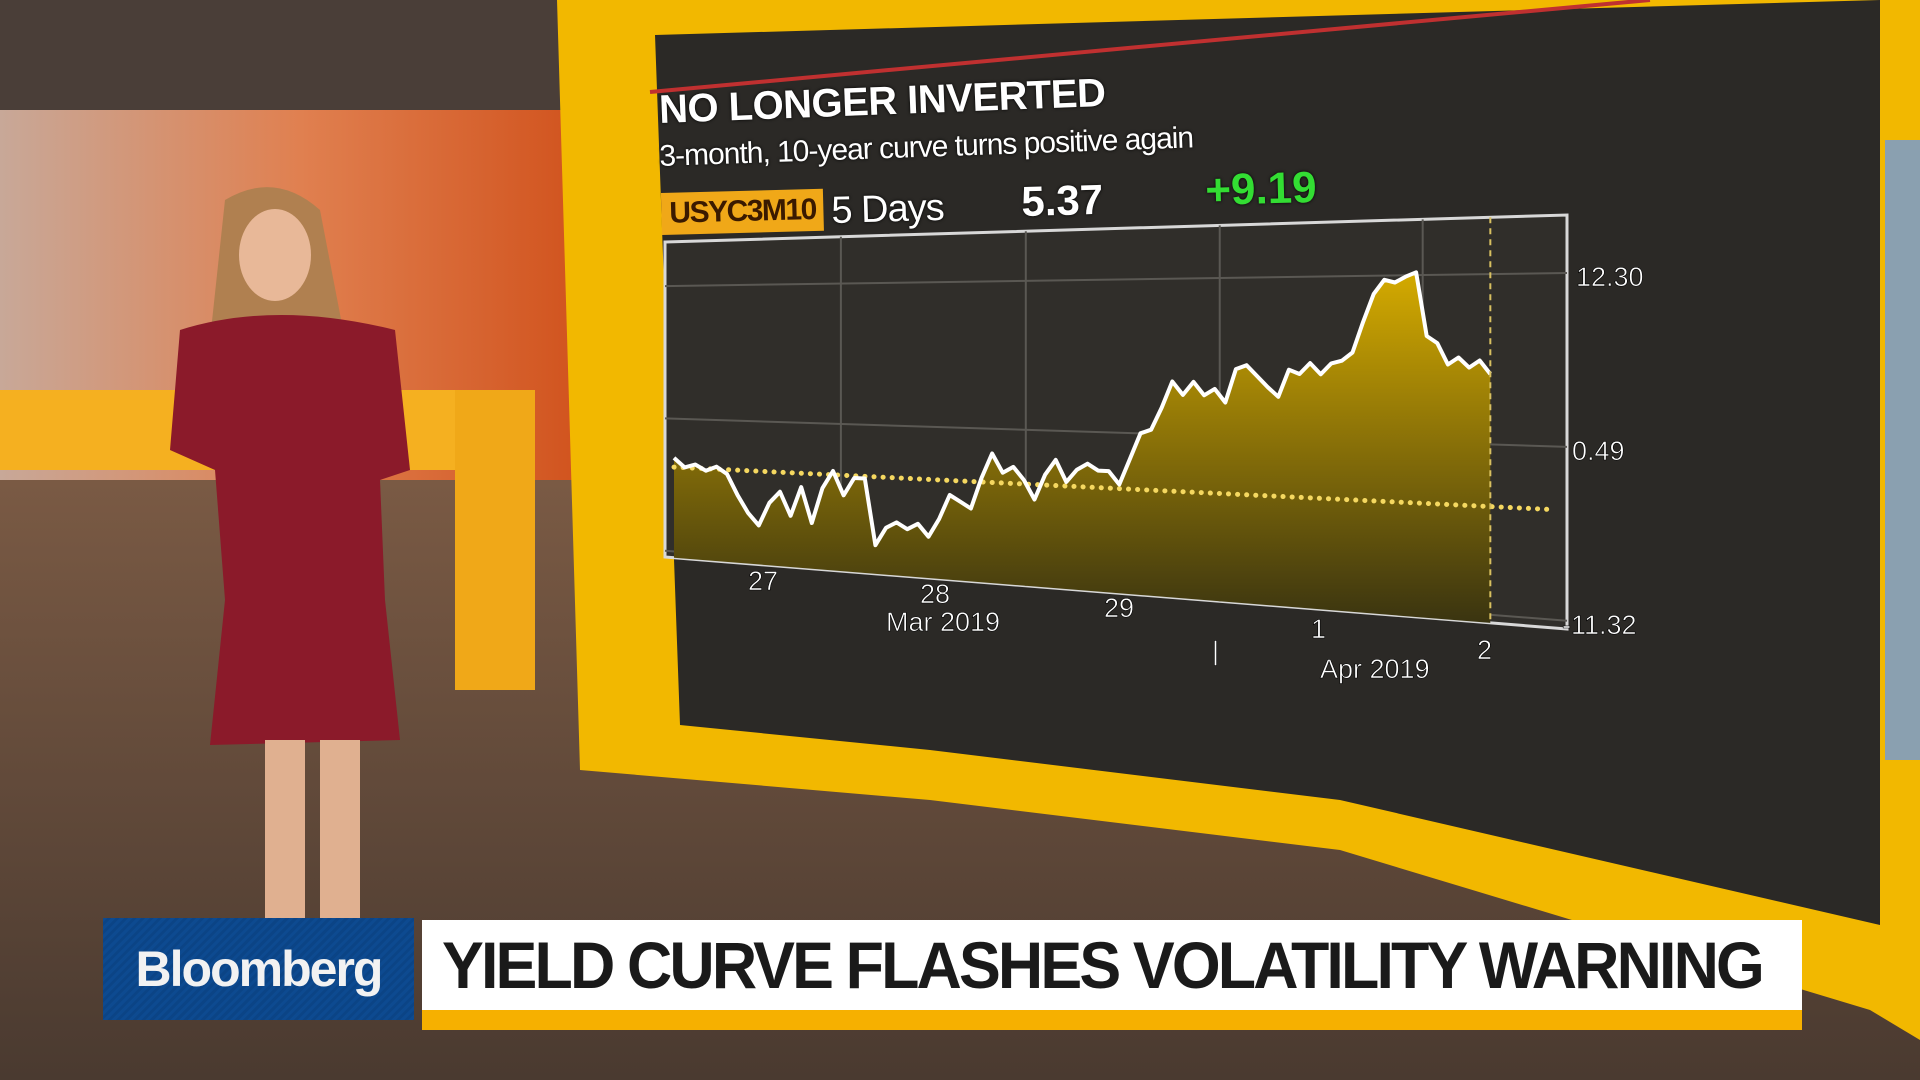 The image size is (1920, 1080). Describe the element at coordinates (887, 209) in the screenshot. I see `period-label: 5 Days` at that location.